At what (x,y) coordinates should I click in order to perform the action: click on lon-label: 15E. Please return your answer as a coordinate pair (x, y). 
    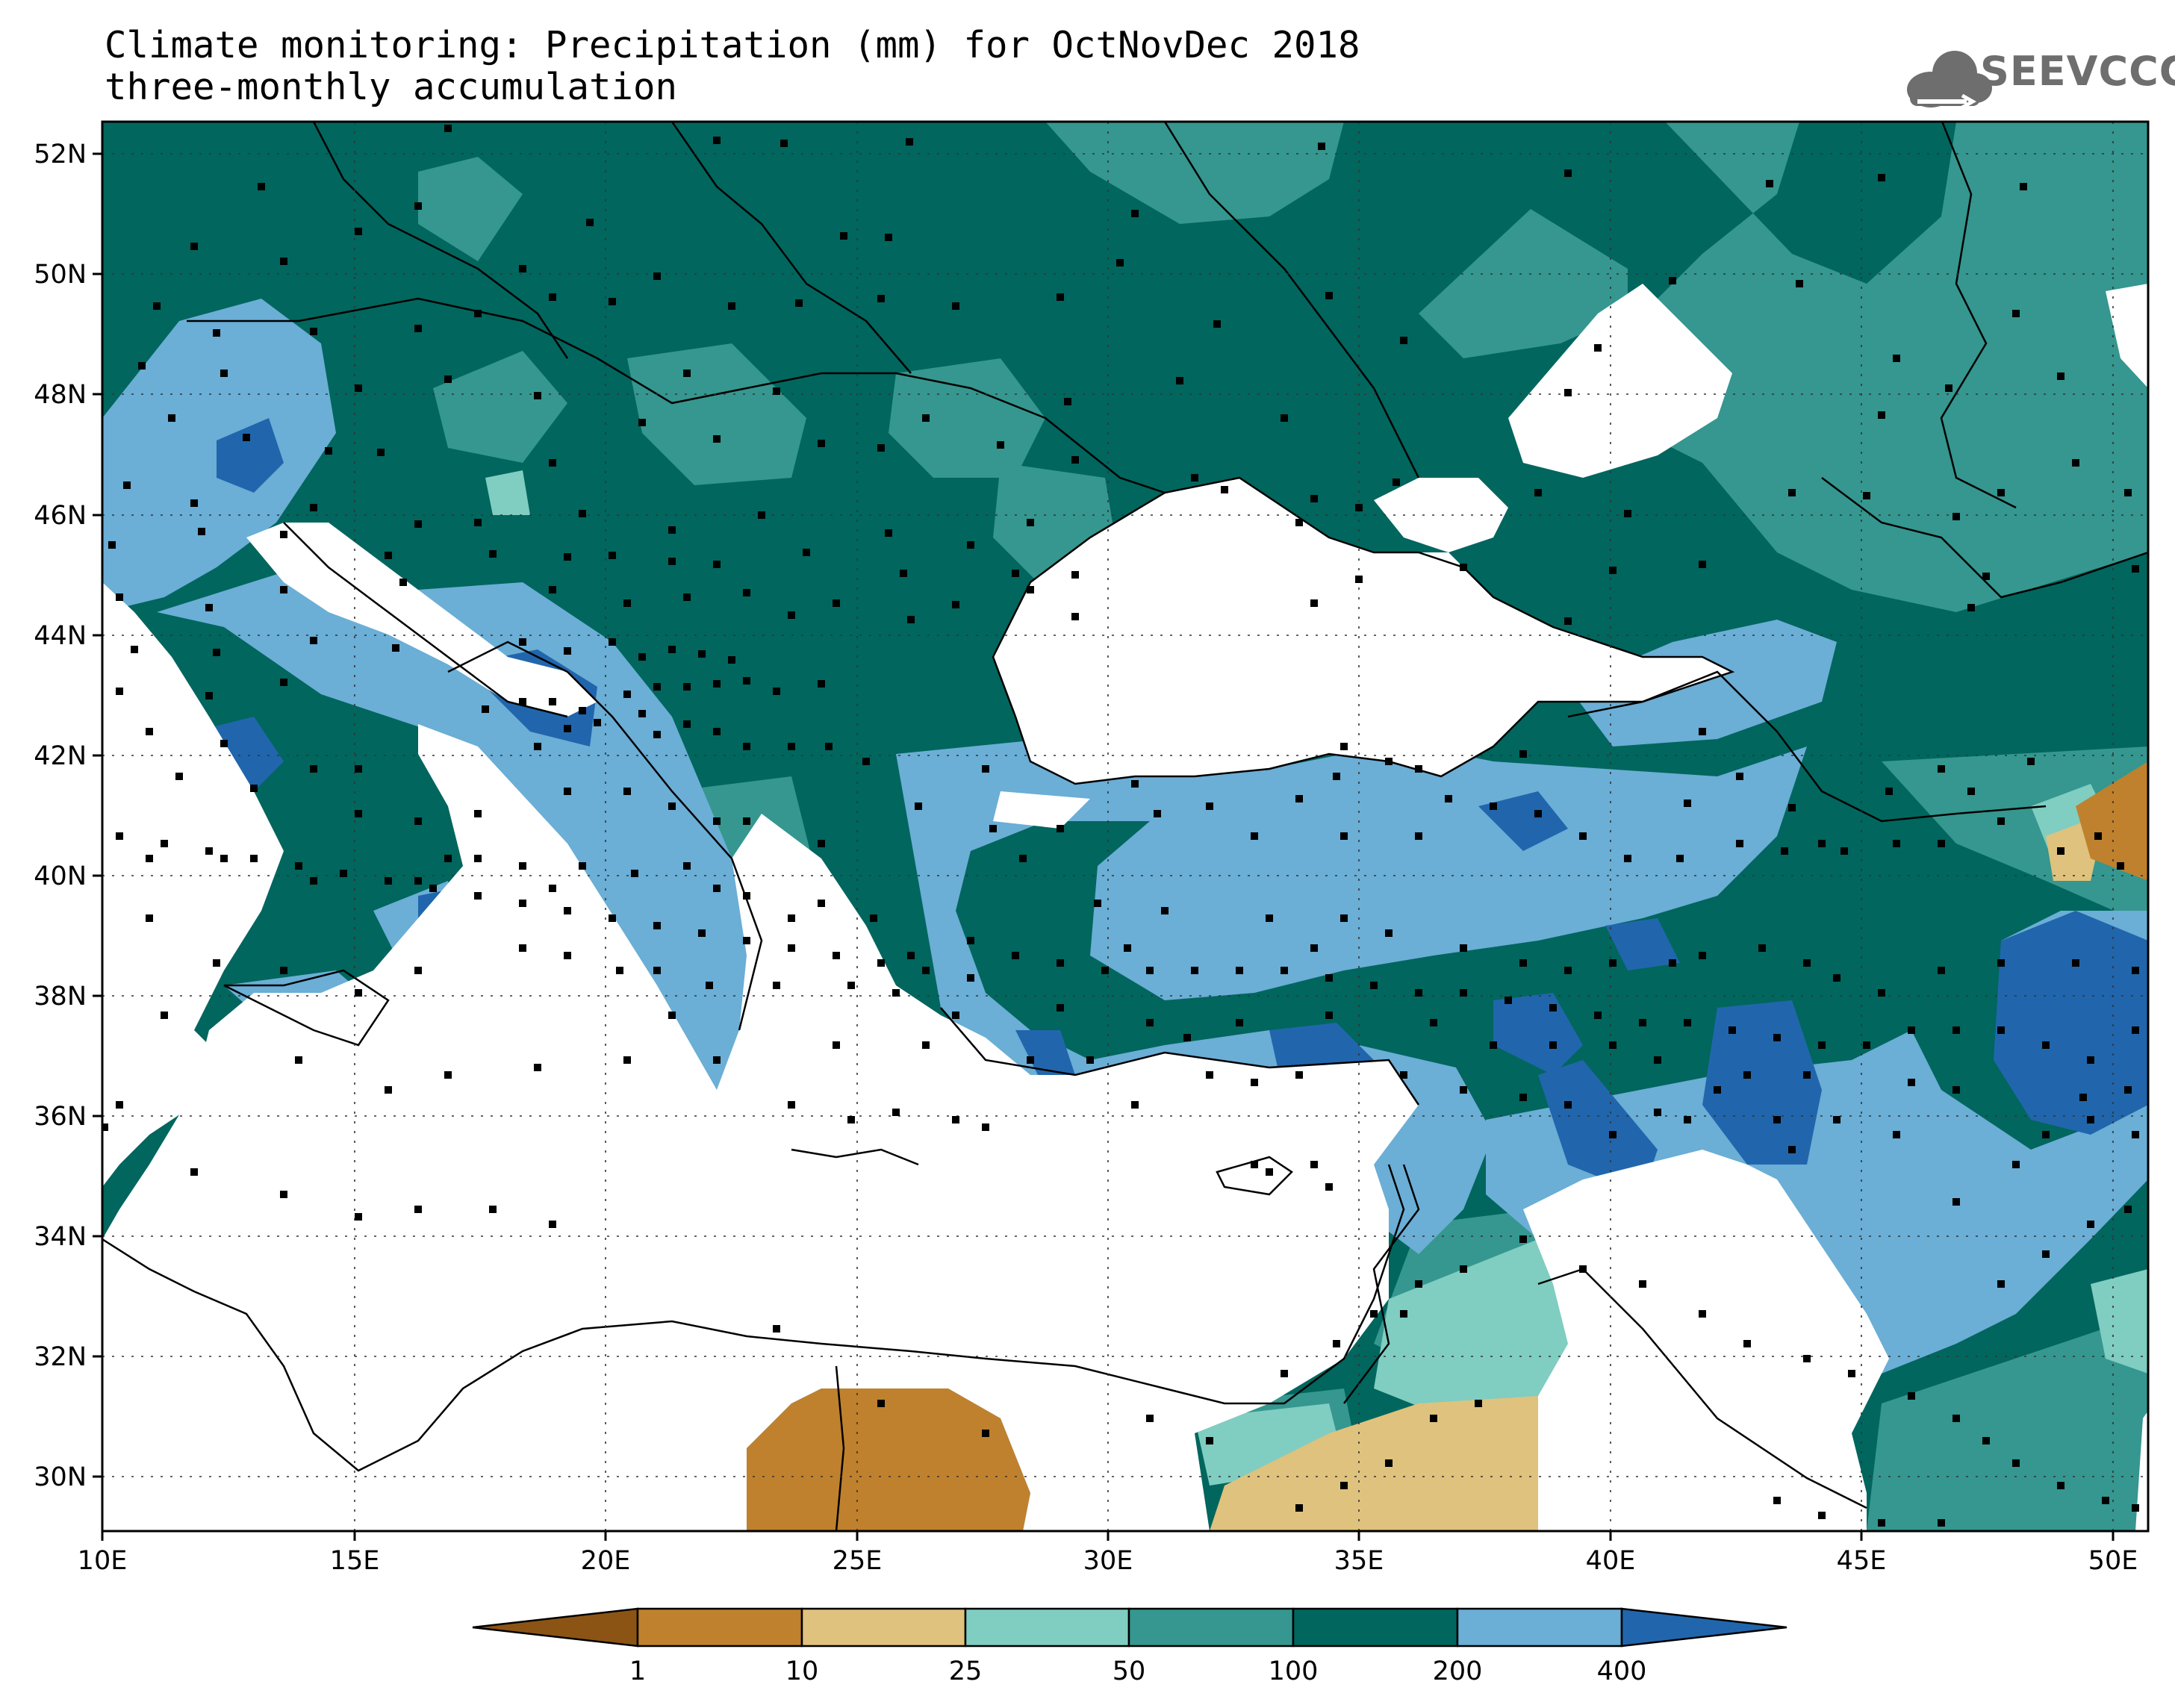
    Looking at the image, I should click on (355, 1561).